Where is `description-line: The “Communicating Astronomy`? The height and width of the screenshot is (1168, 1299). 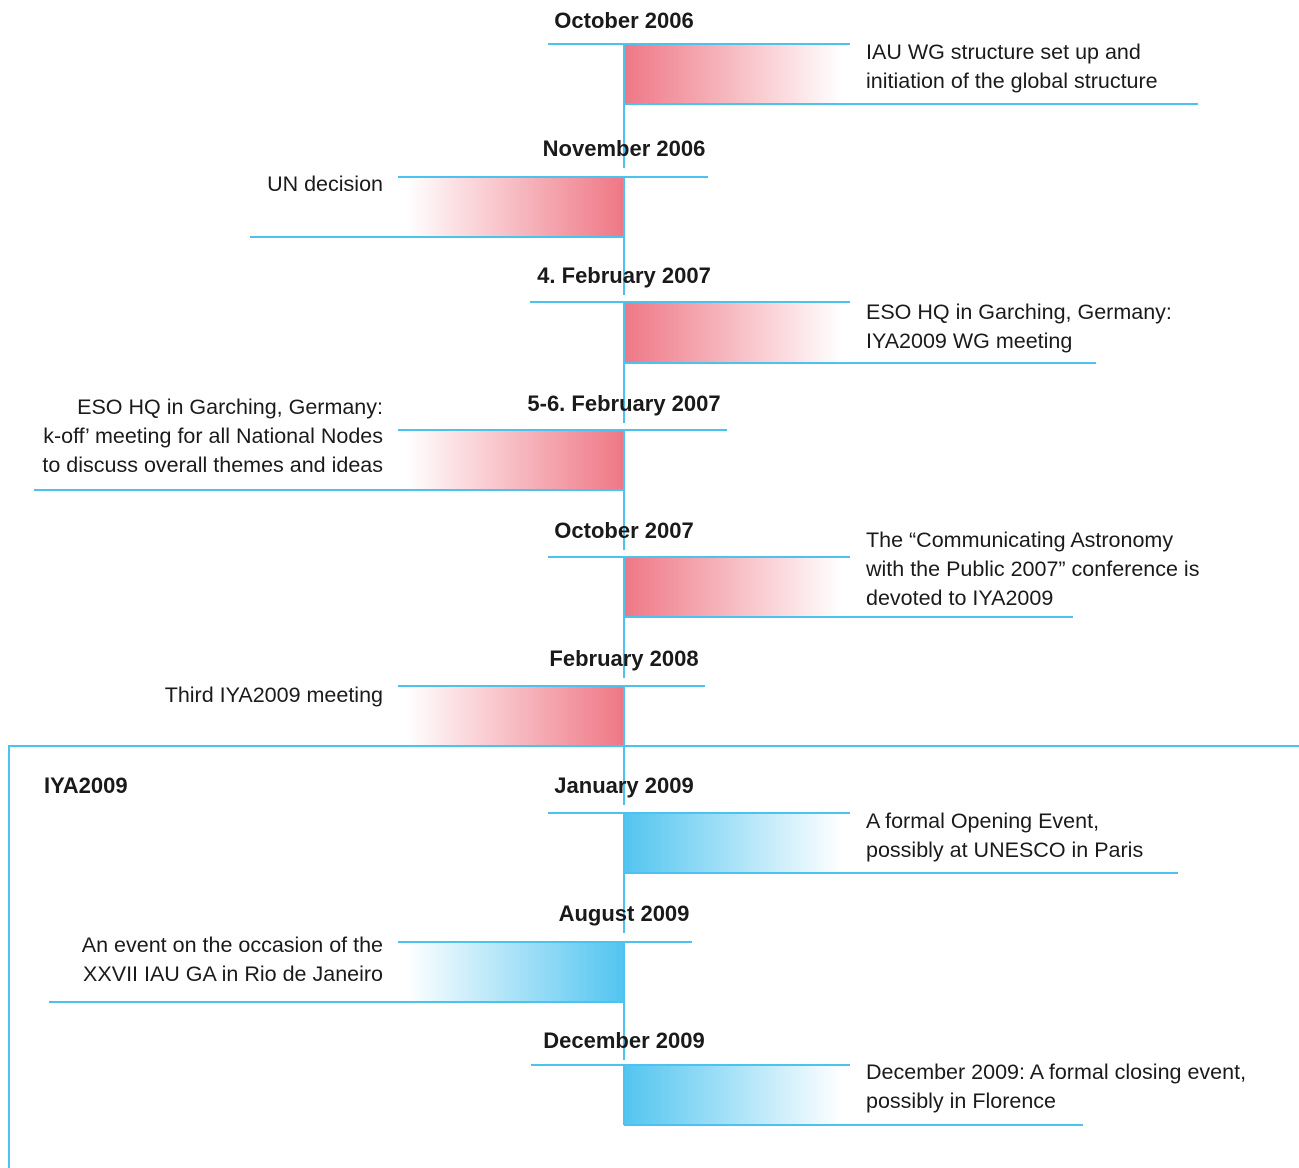
description-line: The “Communicating Astronomy is located at coordinates (1020, 540).